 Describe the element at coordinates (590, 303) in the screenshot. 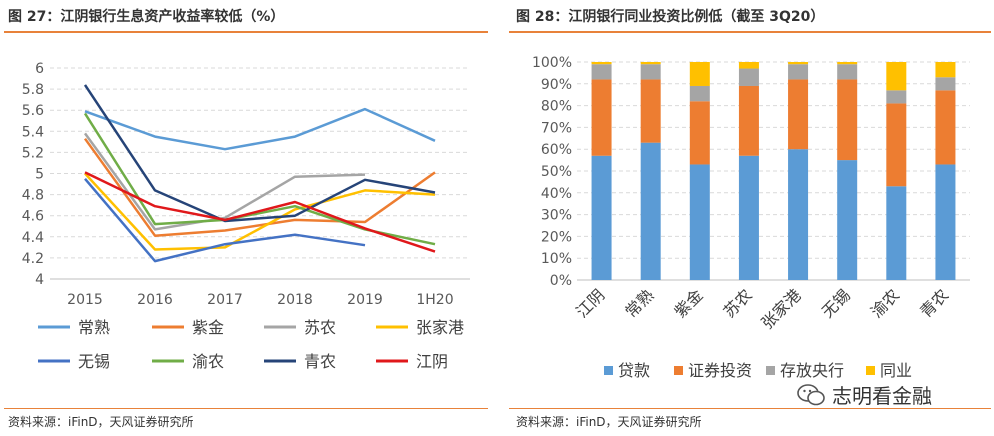

I see `bar-x-tick-label: 江阴` at that location.